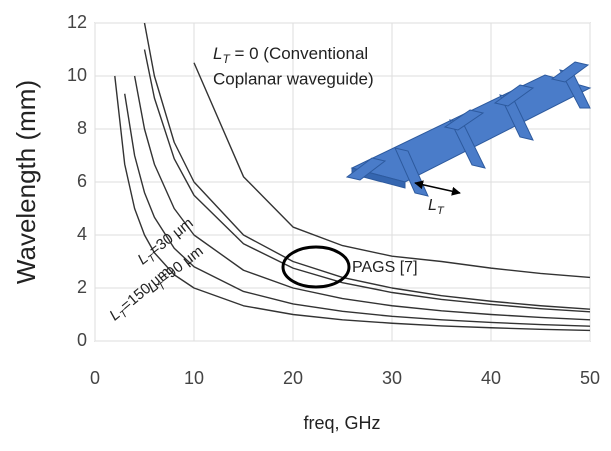 Image resolution: width=611 pixels, height=451 pixels. Describe the element at coordinates (26, 182) in the screenshot. I see `y-axis-label: Wavelength (mm)` at that location.